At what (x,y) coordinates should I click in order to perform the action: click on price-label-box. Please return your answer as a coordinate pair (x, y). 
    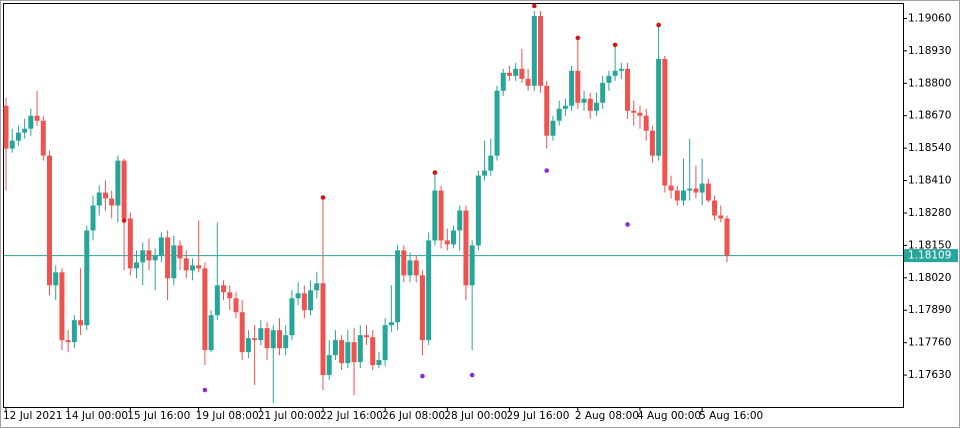
    Looking at the image, I should click on (931, 256).